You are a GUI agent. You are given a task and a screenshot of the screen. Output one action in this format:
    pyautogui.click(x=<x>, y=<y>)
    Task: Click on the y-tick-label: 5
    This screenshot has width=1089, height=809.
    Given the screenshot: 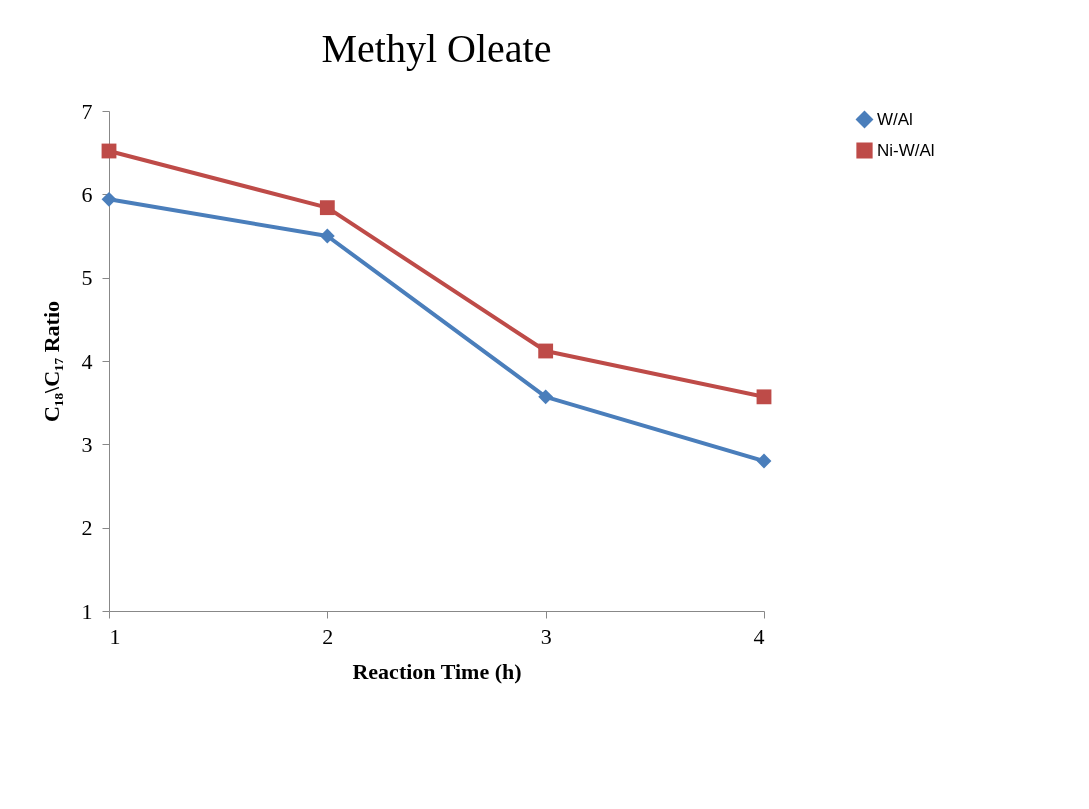 What is the action you would take?
    pyautogui.click(x=87, y=278)
    